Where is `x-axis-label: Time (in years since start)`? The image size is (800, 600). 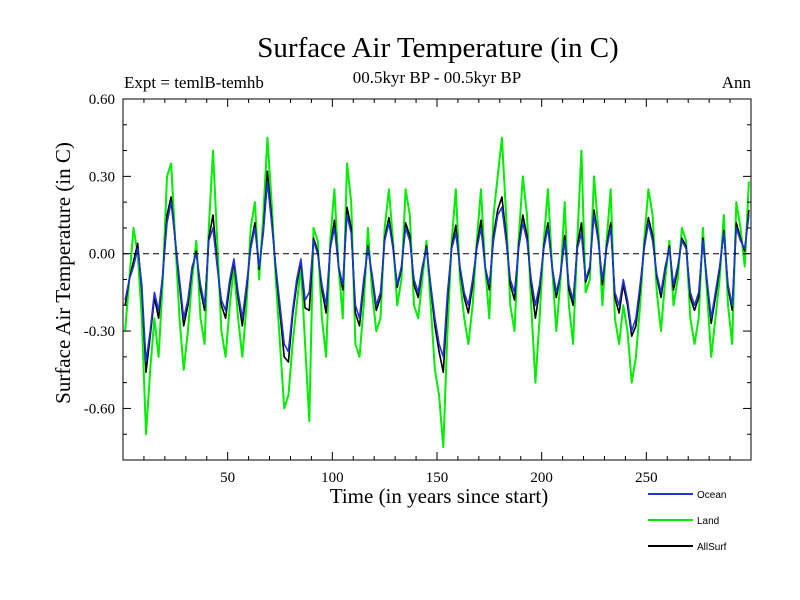
x-axis-label: Time (in years since start) is located at coordinates (439, 496).